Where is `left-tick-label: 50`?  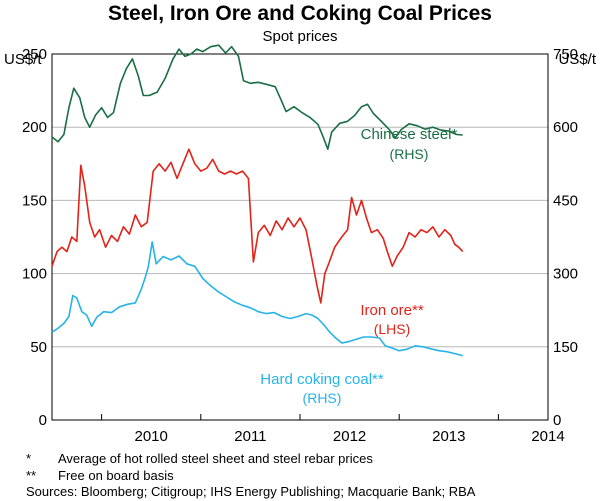 left-tick-label: 50 is located at coordinates (38, 347).